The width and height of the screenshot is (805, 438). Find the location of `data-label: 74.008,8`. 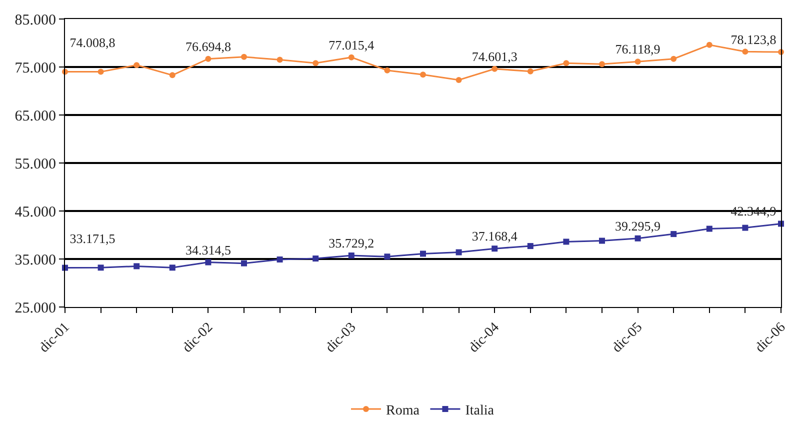

data-label: 74.008,8 is located at coordinates (93, 42).